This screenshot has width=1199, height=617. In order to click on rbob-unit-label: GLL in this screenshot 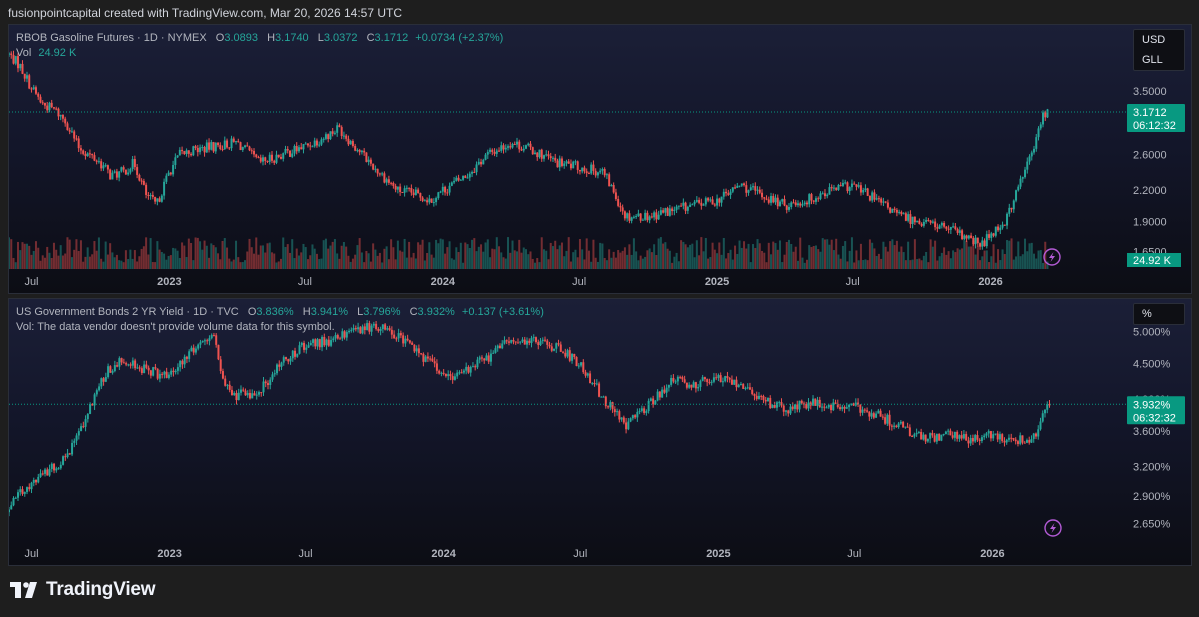, I will do `click(1152, 60)`.